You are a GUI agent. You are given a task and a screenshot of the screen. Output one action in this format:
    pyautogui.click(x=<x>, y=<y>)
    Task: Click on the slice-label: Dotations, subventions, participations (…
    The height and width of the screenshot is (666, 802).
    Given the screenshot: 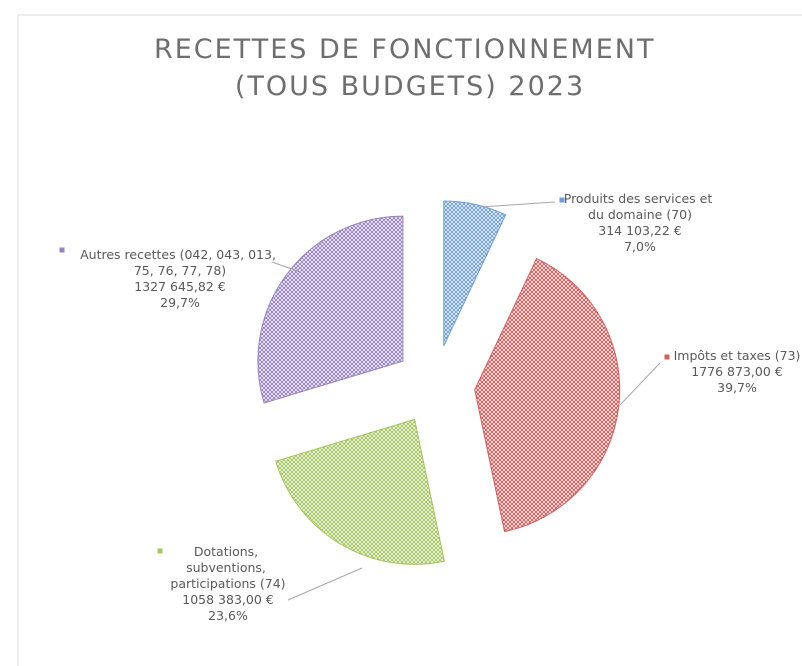 What is the action you would take?
    pyautogui.click(x=227, y=567)
    